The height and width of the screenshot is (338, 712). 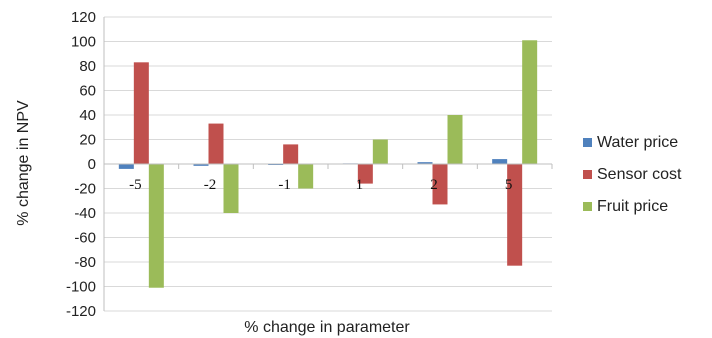 I want to click on x-tick-label: 2, so click(x=434, y=185).